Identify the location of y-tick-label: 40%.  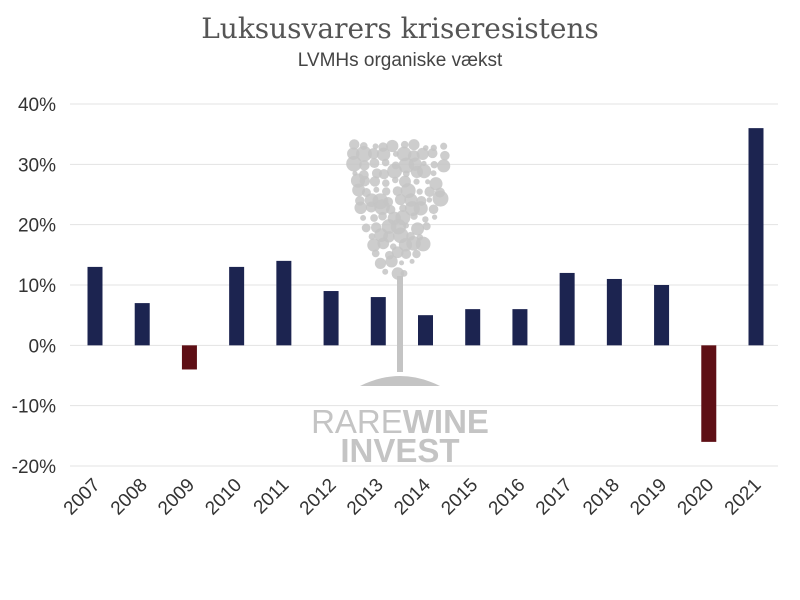
(37, 105).